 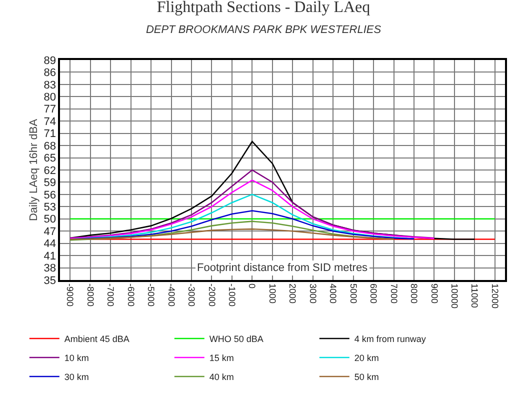 What do you see at coordinates (76, 358) in the screenshot?
I see `legend-label: 10 km` at bounding box center [76, 358].